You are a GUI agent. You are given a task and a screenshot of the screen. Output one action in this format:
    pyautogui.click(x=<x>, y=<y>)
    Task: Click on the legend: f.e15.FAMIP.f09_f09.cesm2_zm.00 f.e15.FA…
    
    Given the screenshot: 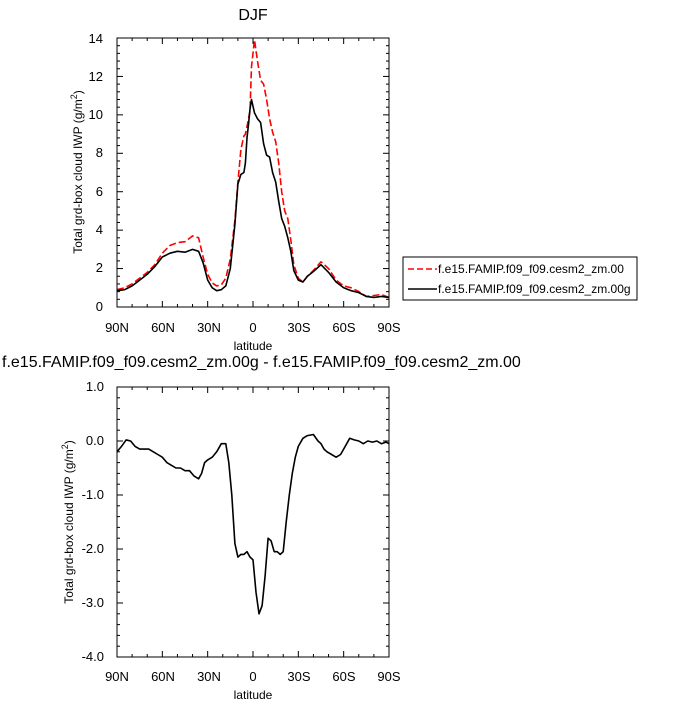 What is the action you would take?
    pyautogui.click(x=520, y=278)
    